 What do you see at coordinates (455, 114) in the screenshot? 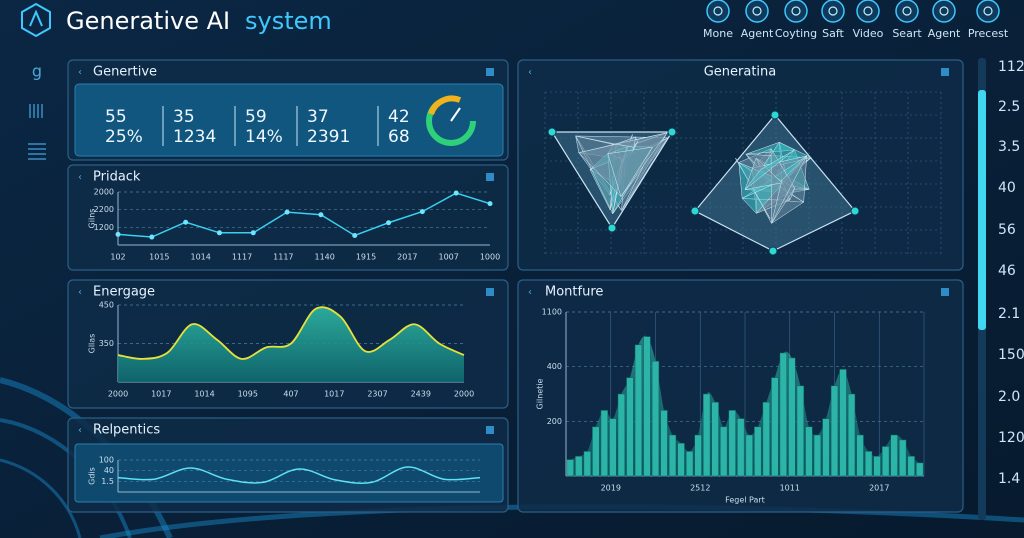
I see `gauge-needle` at bounding box center [455, 114].